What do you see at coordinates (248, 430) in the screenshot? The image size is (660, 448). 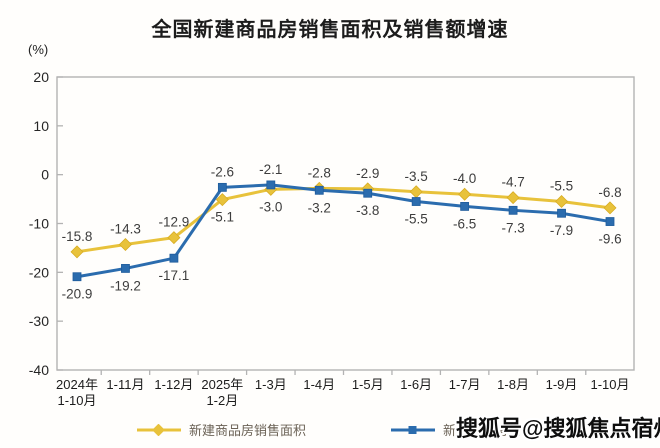 I see `legend-label-sales-area: 新建商品房销售面积` at bounding box center [248, 430].